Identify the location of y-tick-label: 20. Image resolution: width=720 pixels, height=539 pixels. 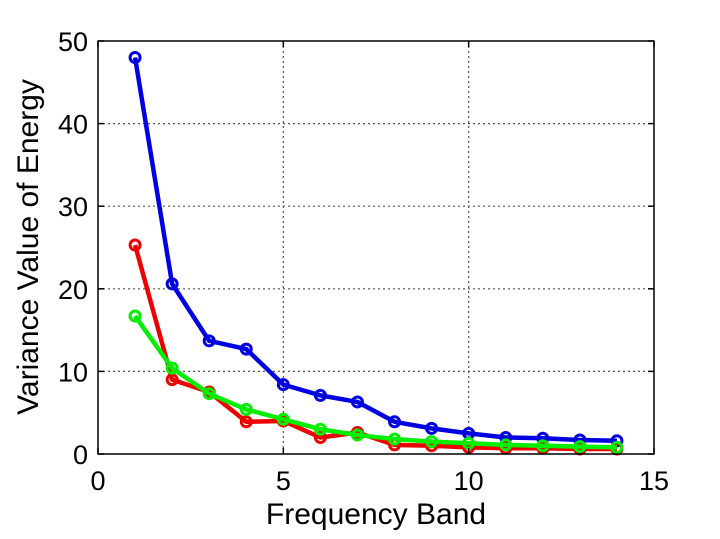
(73, 290).